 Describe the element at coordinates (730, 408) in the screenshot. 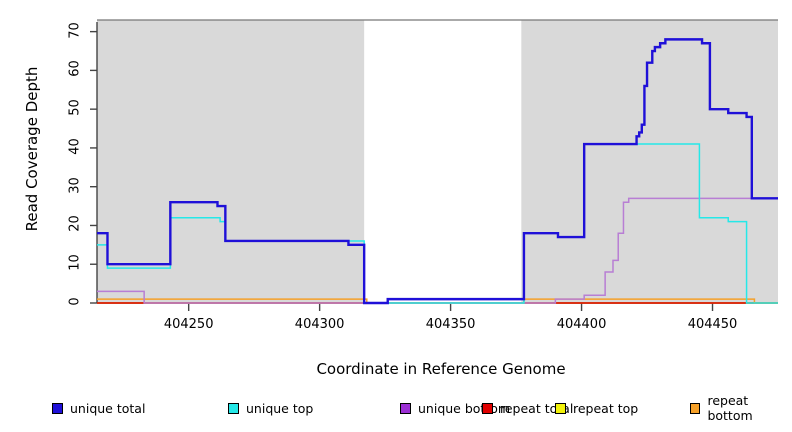

I see `legend-label: repeat bottom` at that location.